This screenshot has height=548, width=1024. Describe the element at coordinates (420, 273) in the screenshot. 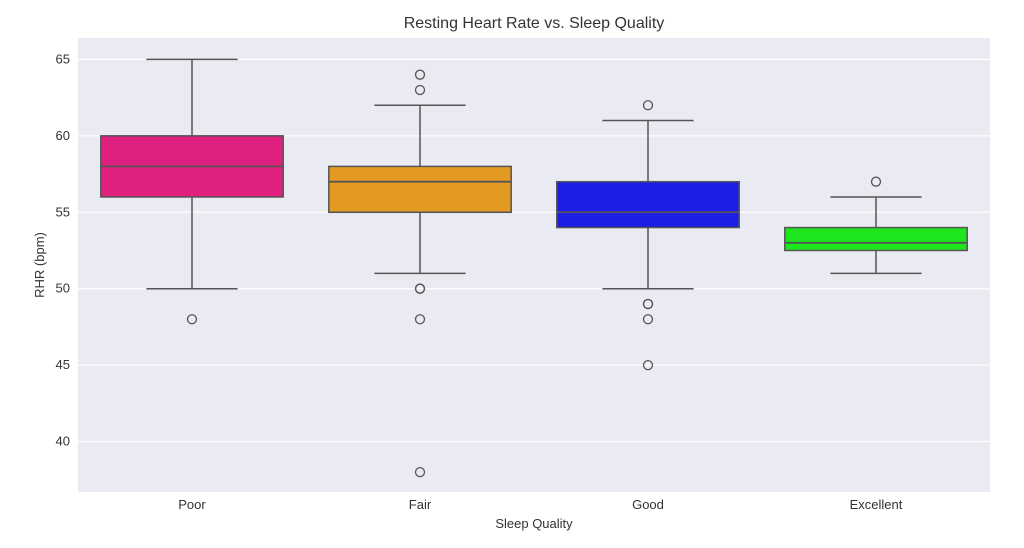

I see `box-fair` at that location.